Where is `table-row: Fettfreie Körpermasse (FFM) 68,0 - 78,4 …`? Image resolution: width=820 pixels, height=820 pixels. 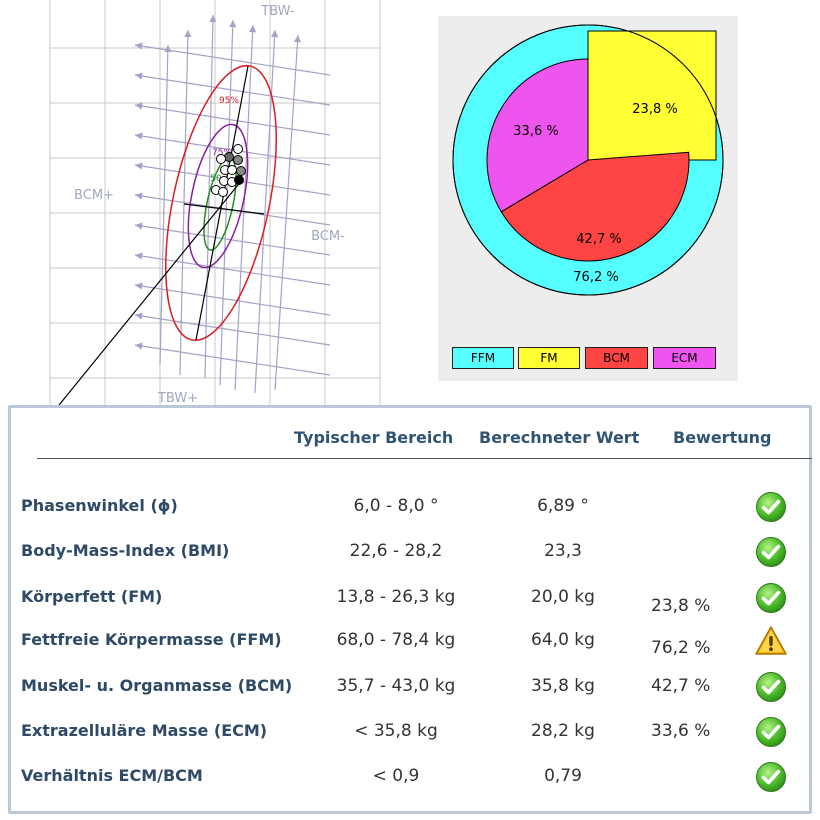
table-row: Fettfreie Körpermasse (FFM) 68,0 - 78,4 … is located at coordinates (410, 641).